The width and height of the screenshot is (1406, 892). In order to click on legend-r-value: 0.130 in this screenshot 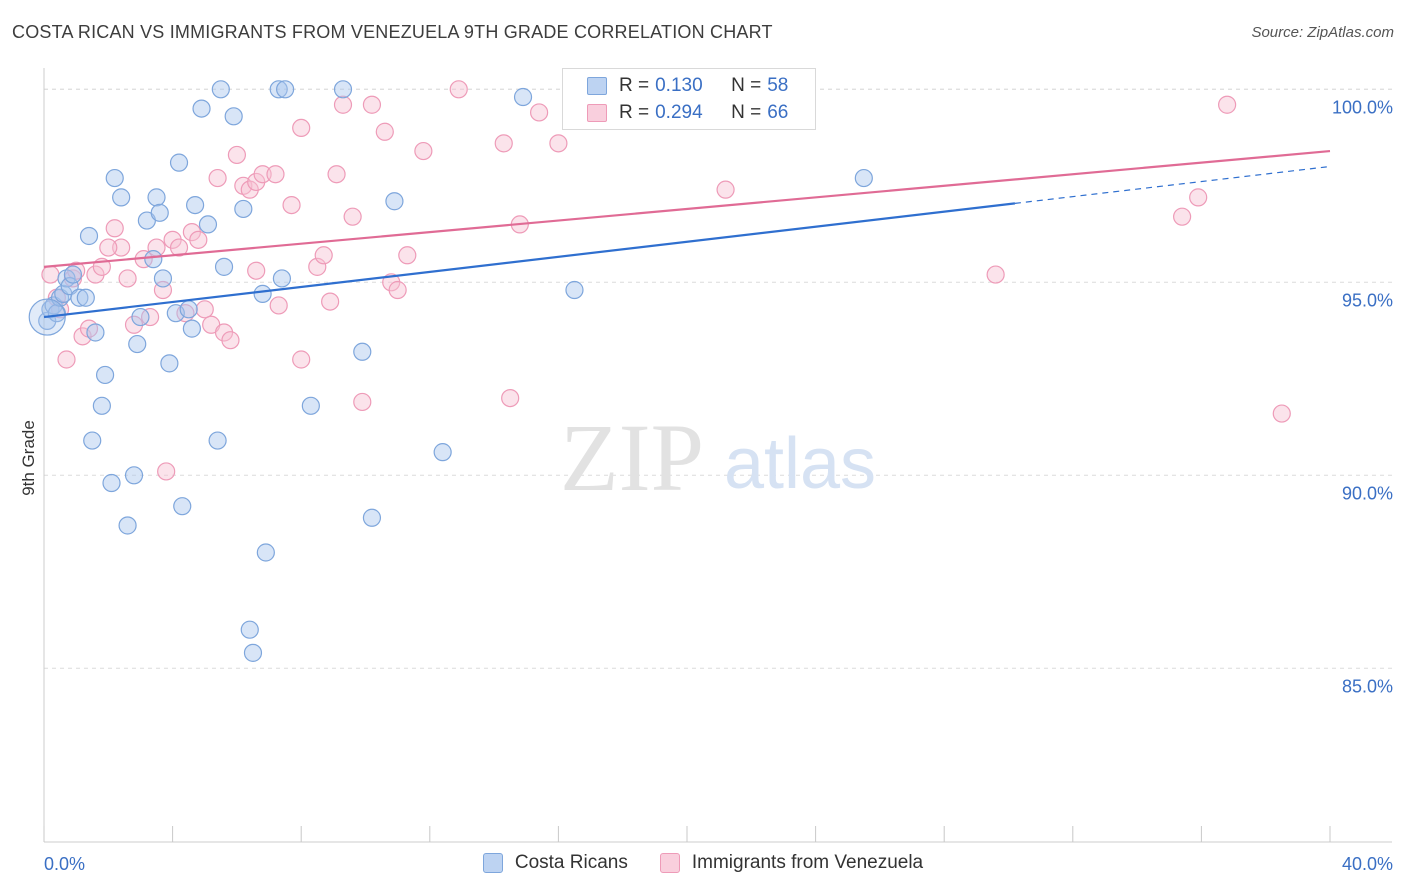, I will do `click(679, 85)`.